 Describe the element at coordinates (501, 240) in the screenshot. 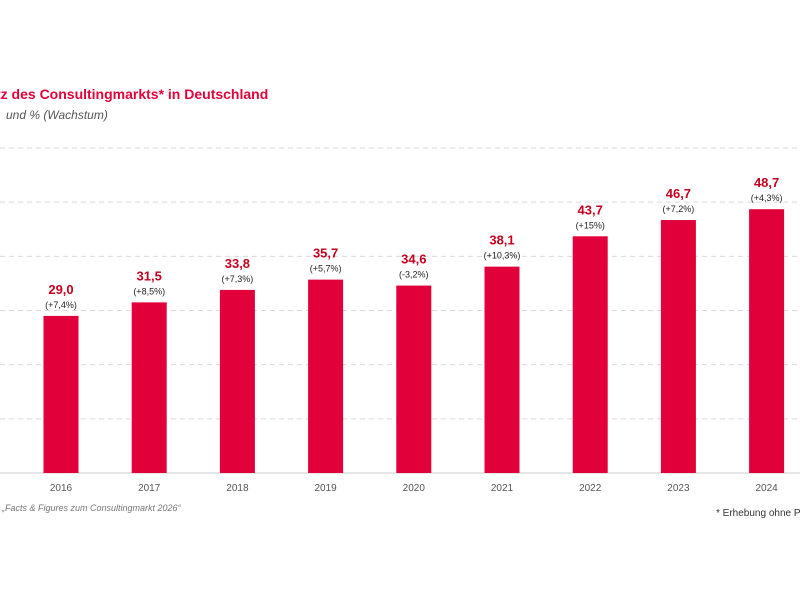

I see `value-label-2021: 38,1` at that location.